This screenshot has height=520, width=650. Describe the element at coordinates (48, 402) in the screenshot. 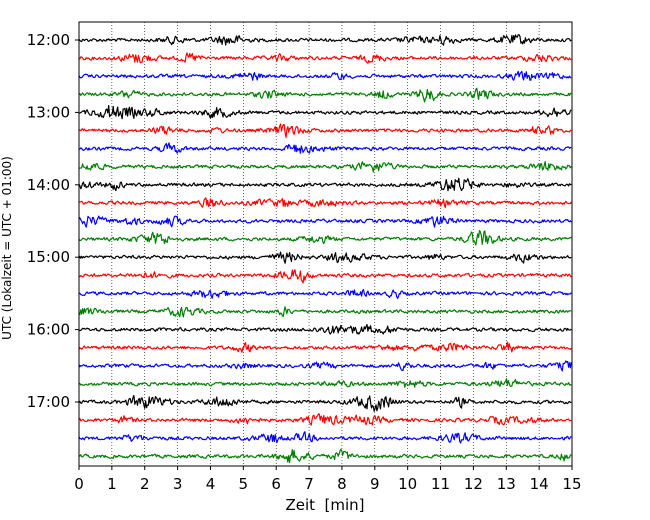

I see `y-tick-label: 17:00` at that location.